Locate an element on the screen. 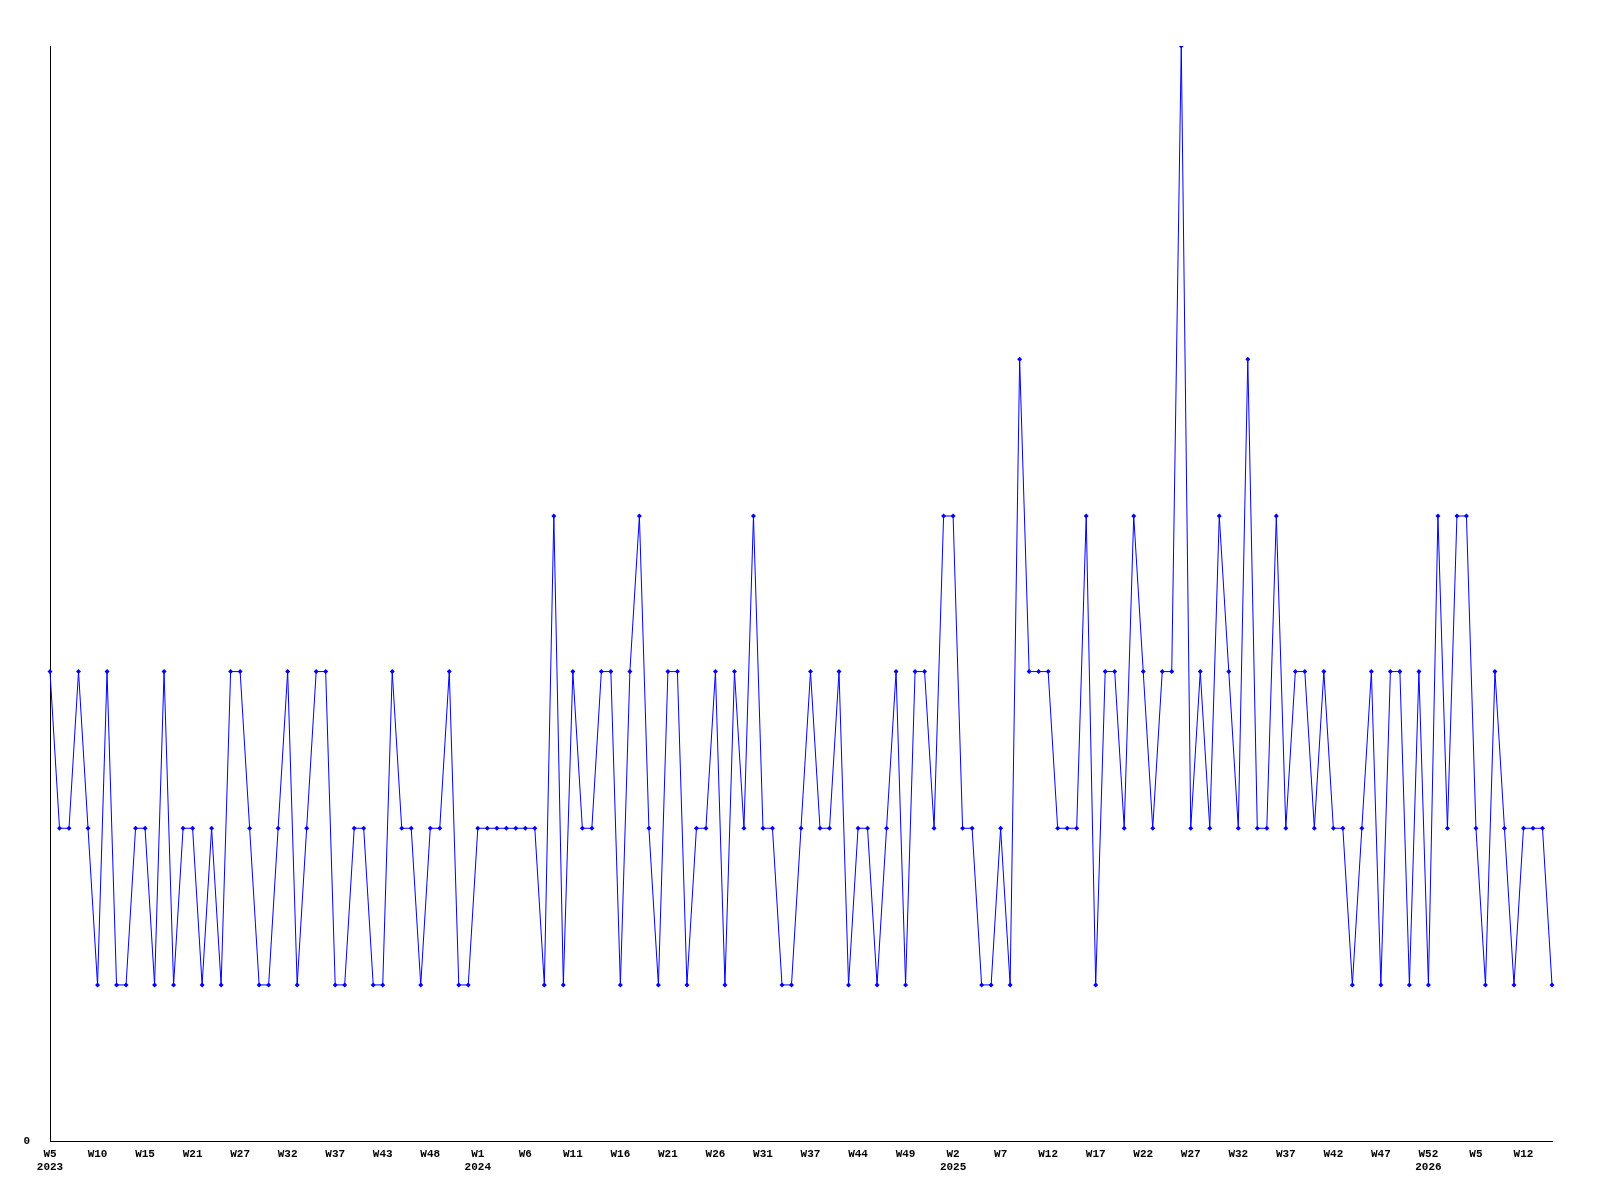 The width and height of the screenshot is (1600, 1200). x-tick-label: W11 is located at coordinates (573, 1153).